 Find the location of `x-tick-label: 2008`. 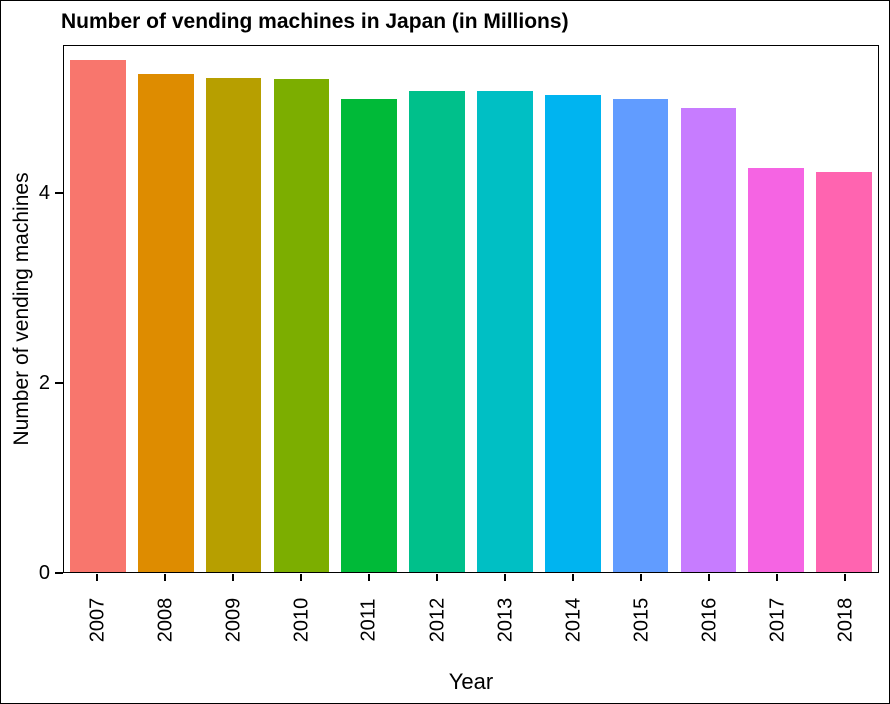

x-tick-label: 2008 is located at coordinates (165, 620).